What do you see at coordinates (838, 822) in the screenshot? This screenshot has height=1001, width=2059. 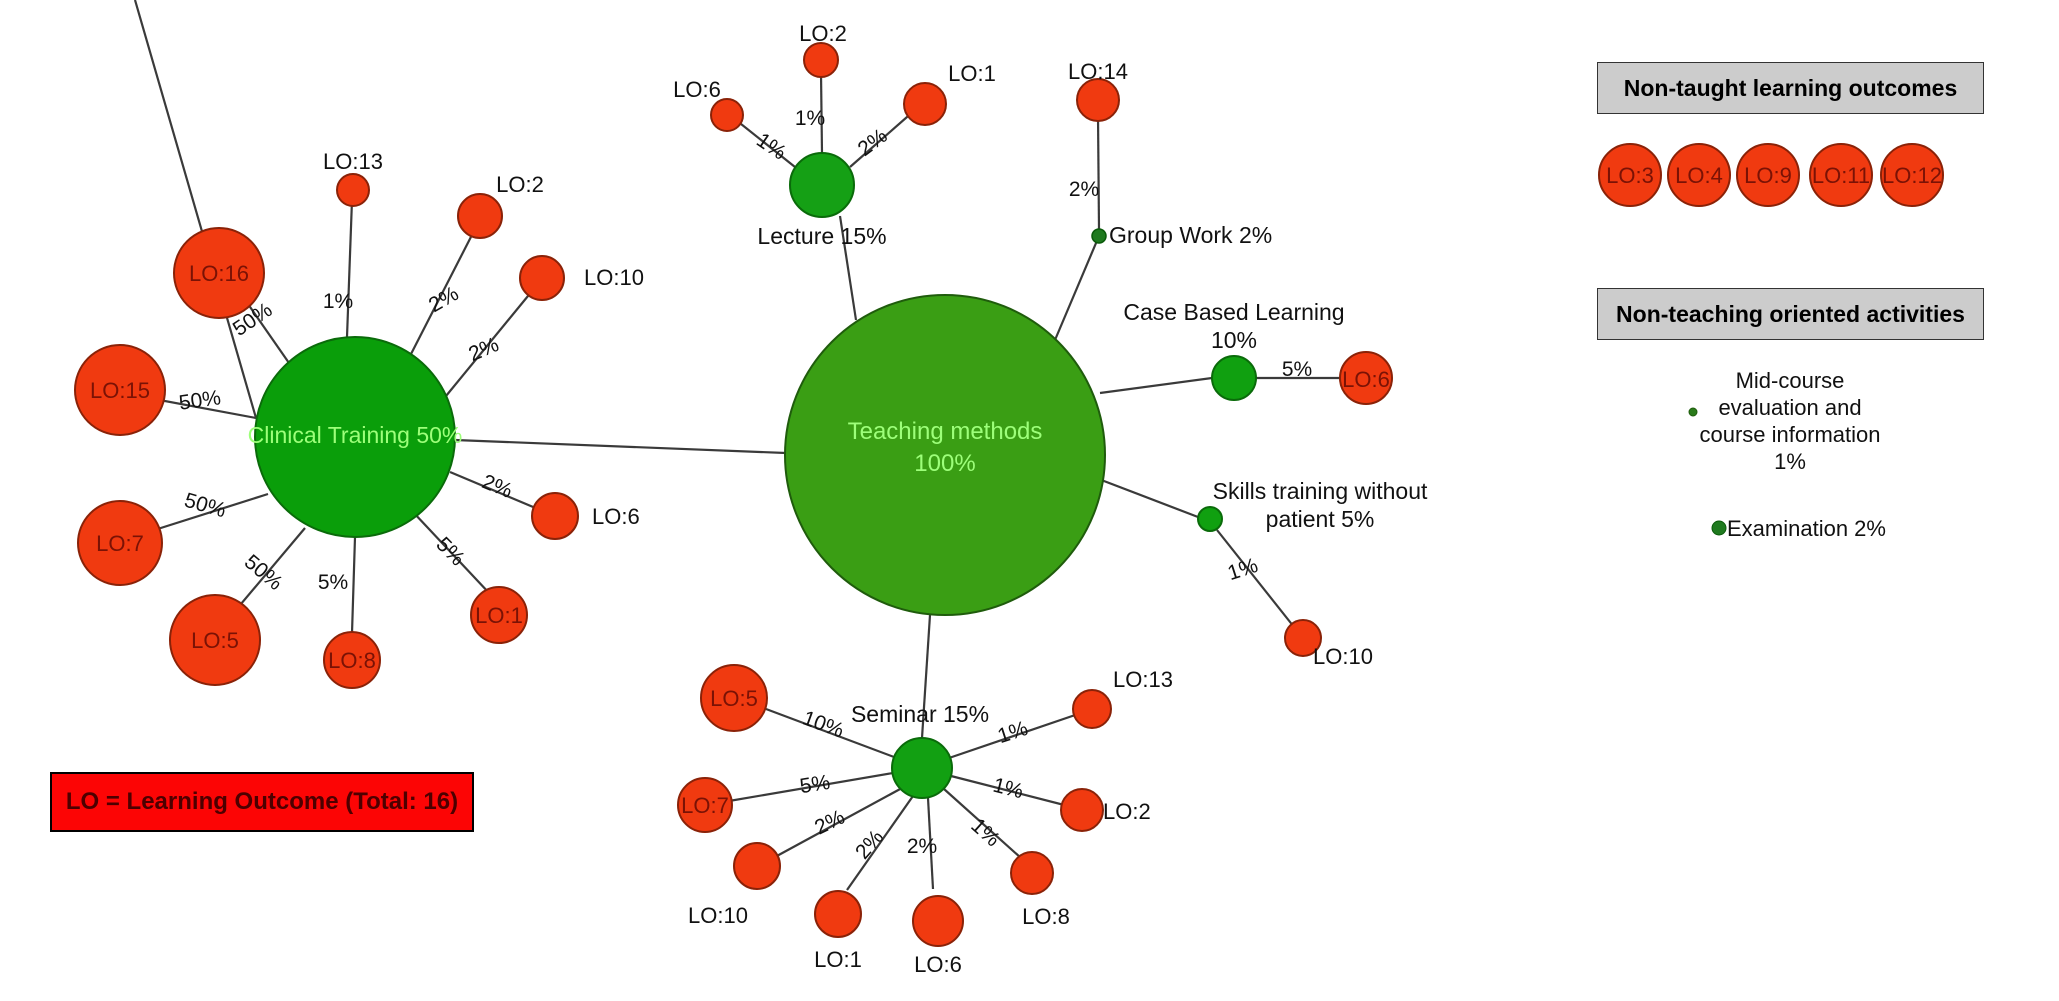 I see `edge-seminar-lo10` at bounding box center [838, 822].